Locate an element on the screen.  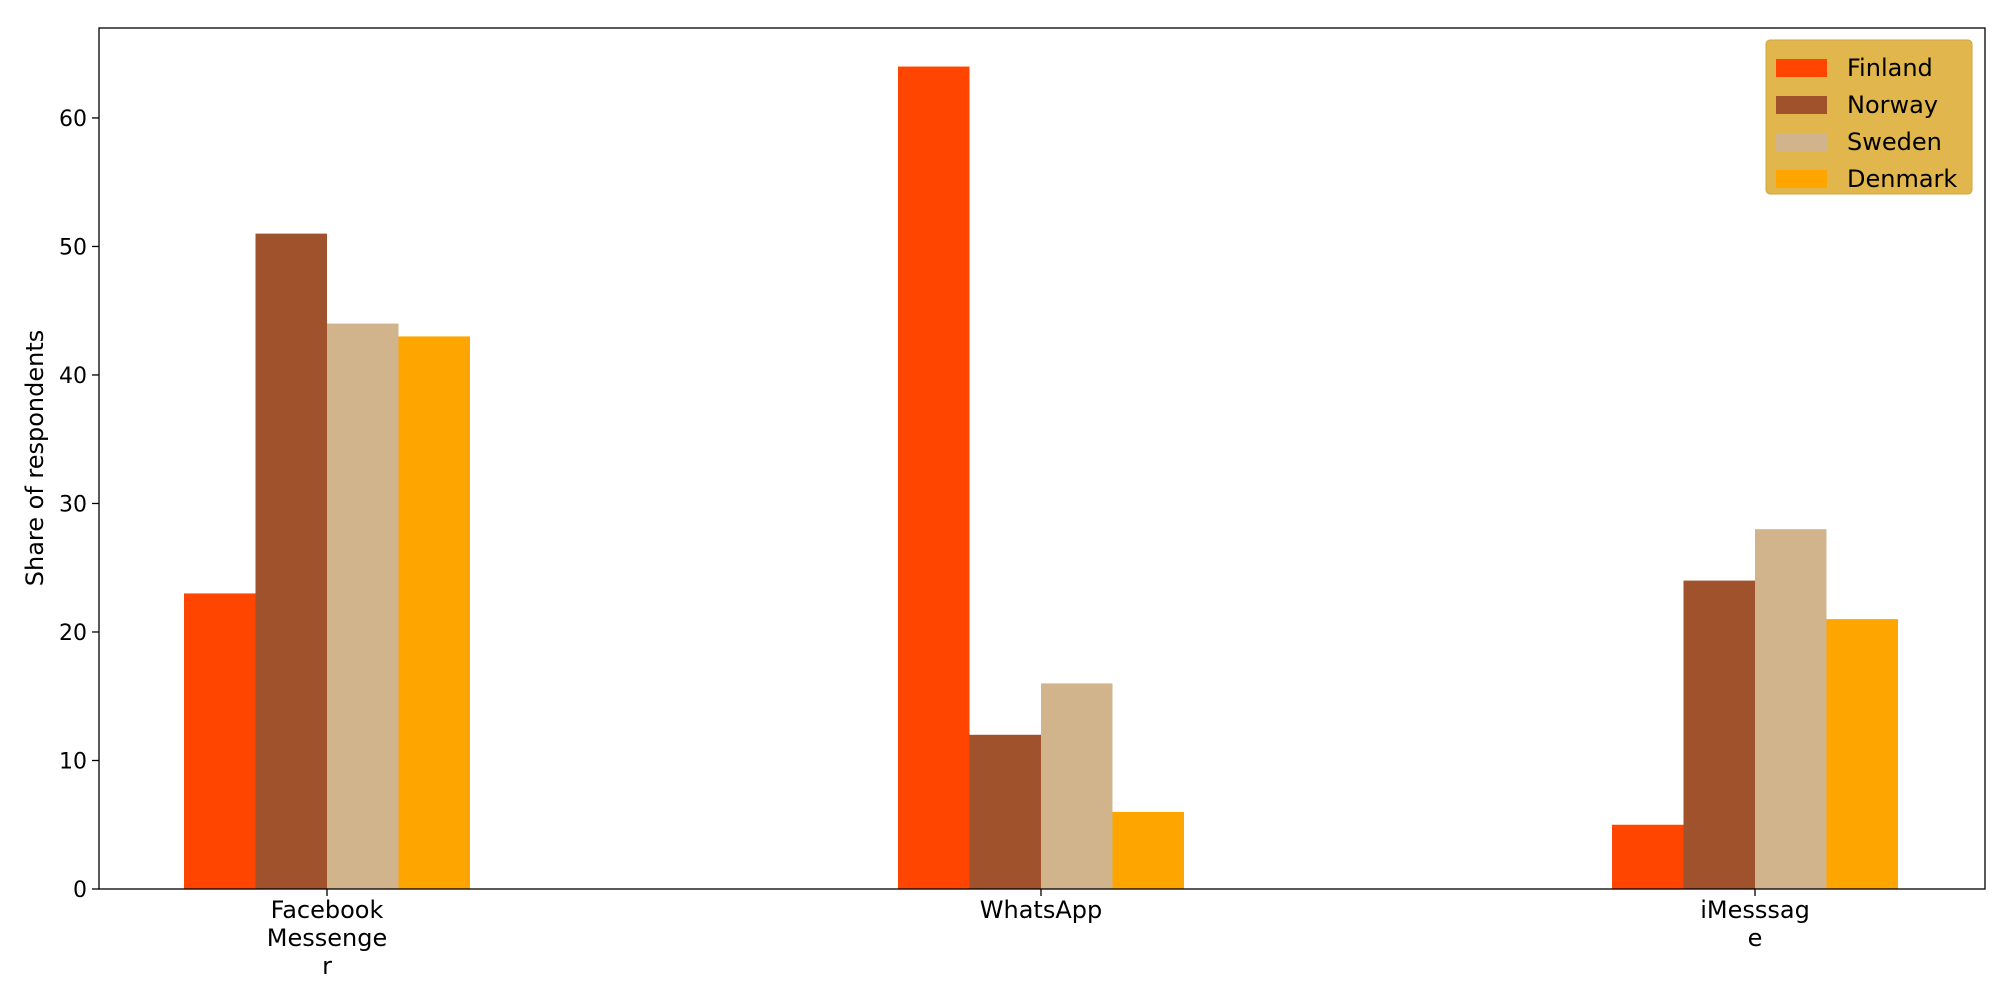
legend-swatch-norway is located at coordinates (1801, 105).